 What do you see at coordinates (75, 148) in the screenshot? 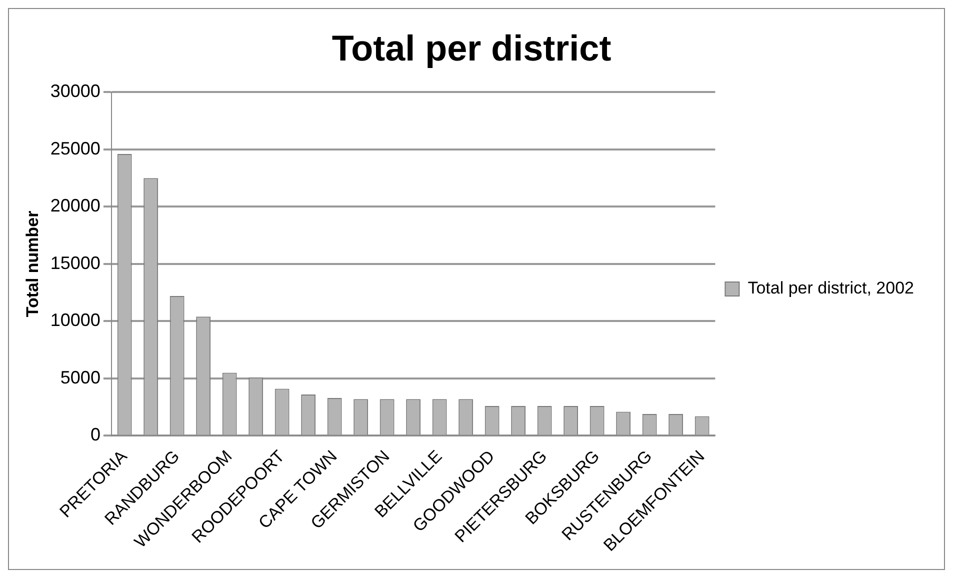
I see `y-tick-label: 25000` at bounding box center [75, 148].